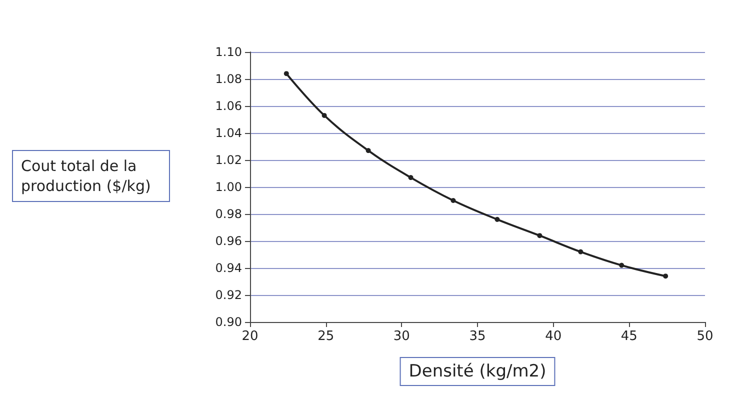 This screenshot has width=734, height=400. Describe the element at coordinates (228, 133) in the screenshot. I see `y-tick-label: 1.04` at that location.